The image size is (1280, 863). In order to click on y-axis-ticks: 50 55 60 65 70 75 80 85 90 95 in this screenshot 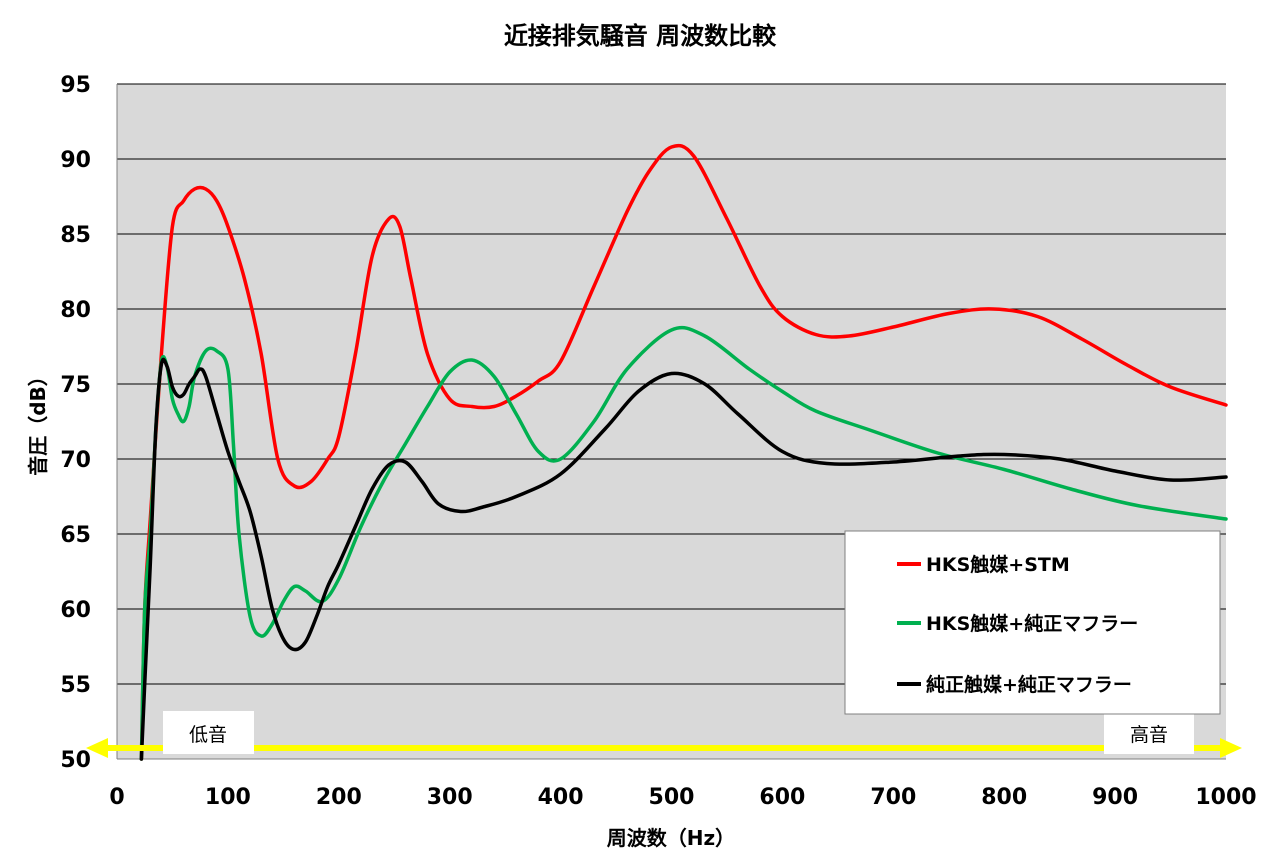, I will do `click(75, 423)`.